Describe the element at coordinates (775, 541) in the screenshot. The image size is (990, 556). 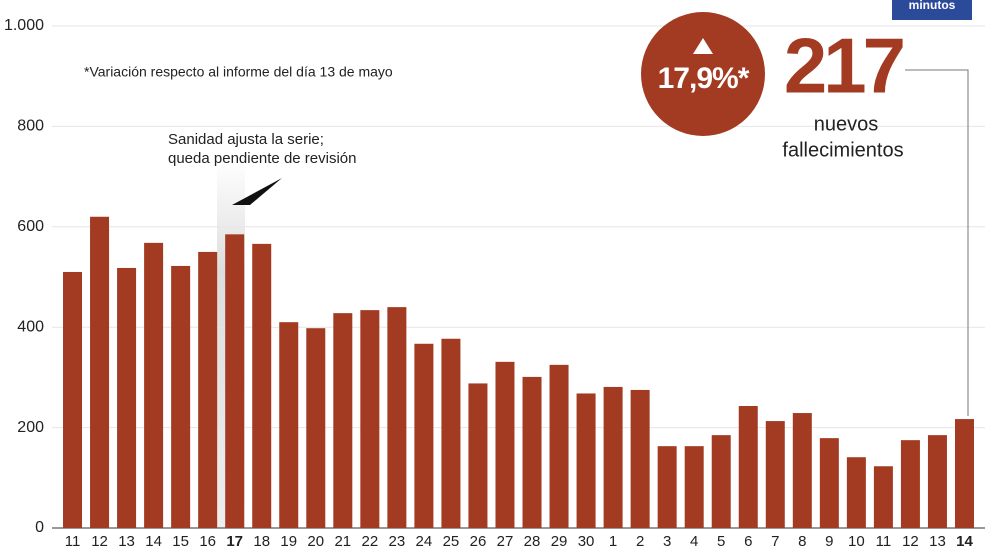
I see `x-tick-label: 7` at that location.